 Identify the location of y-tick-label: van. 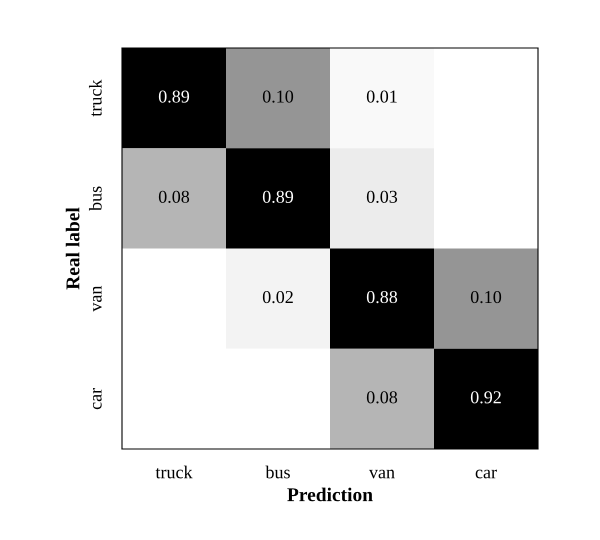
(97, 299).